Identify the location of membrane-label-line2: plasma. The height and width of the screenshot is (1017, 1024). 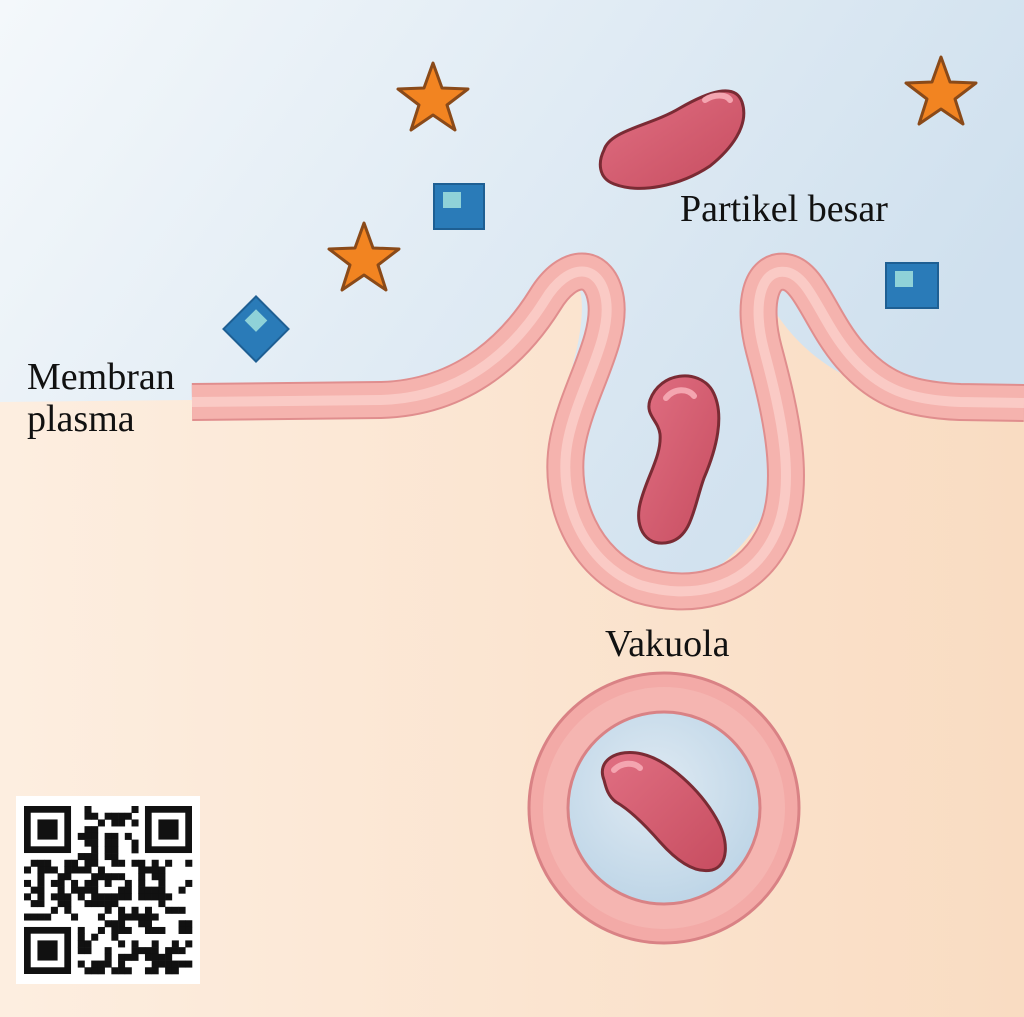
(81, 419).